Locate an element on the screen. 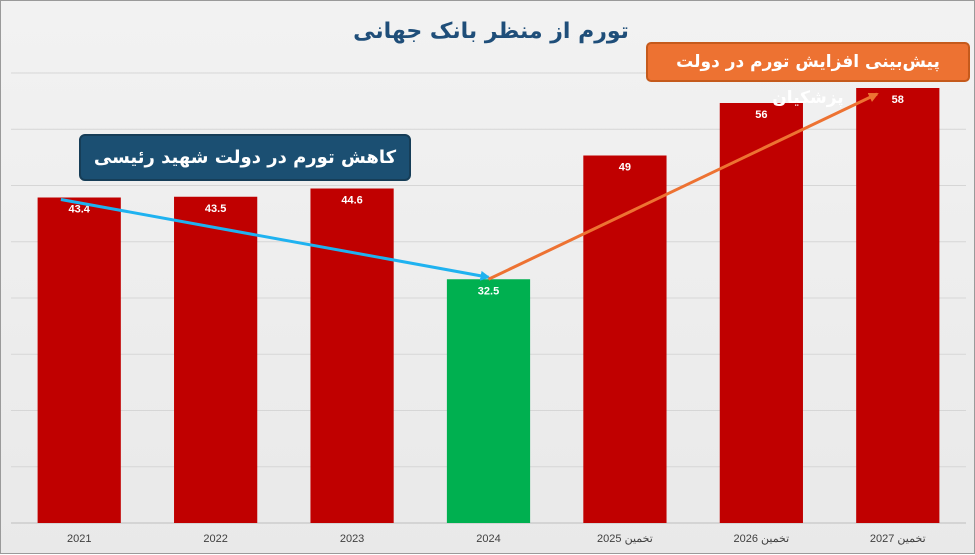 This screenshot has width=975, height=555. decrease-callout-label: کاهش تورم در دولت شهید رئیسی is located at coordinates (245, 157).